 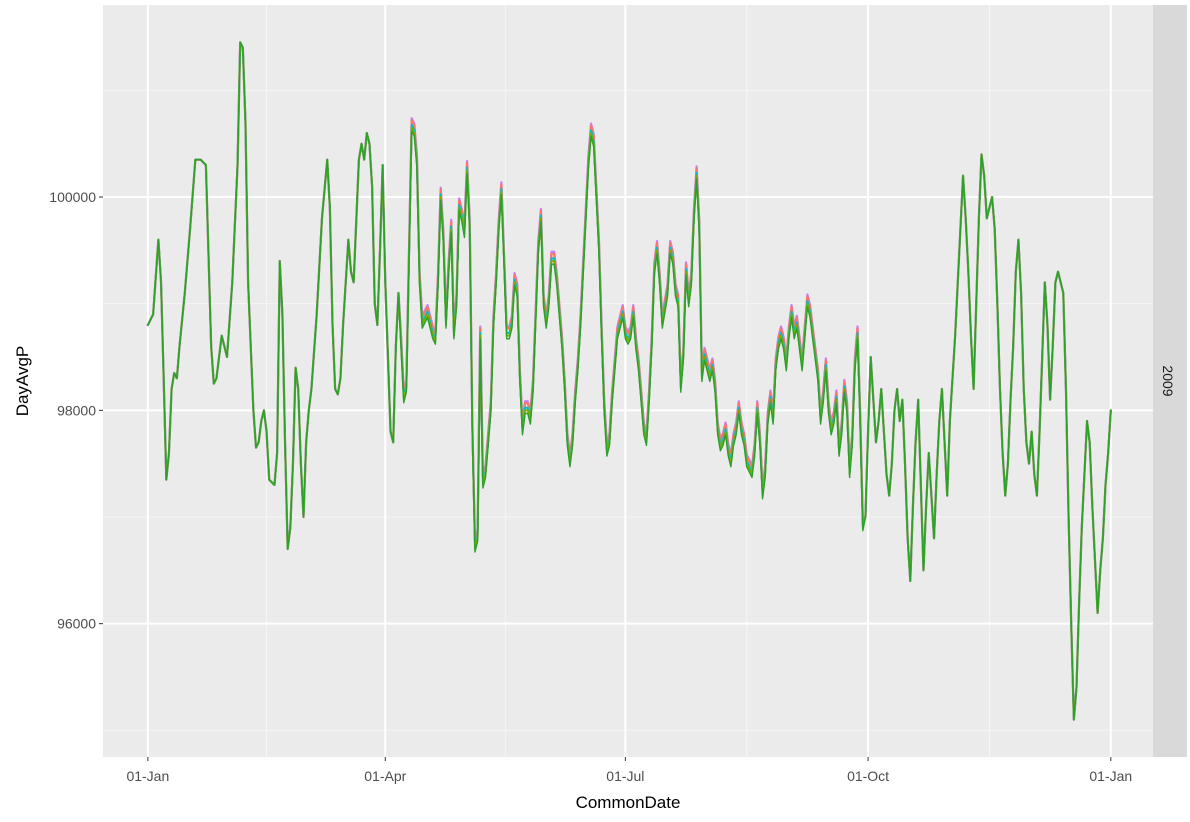 I want to click on y-tick-label: 98000, so click(x=76, y=410).